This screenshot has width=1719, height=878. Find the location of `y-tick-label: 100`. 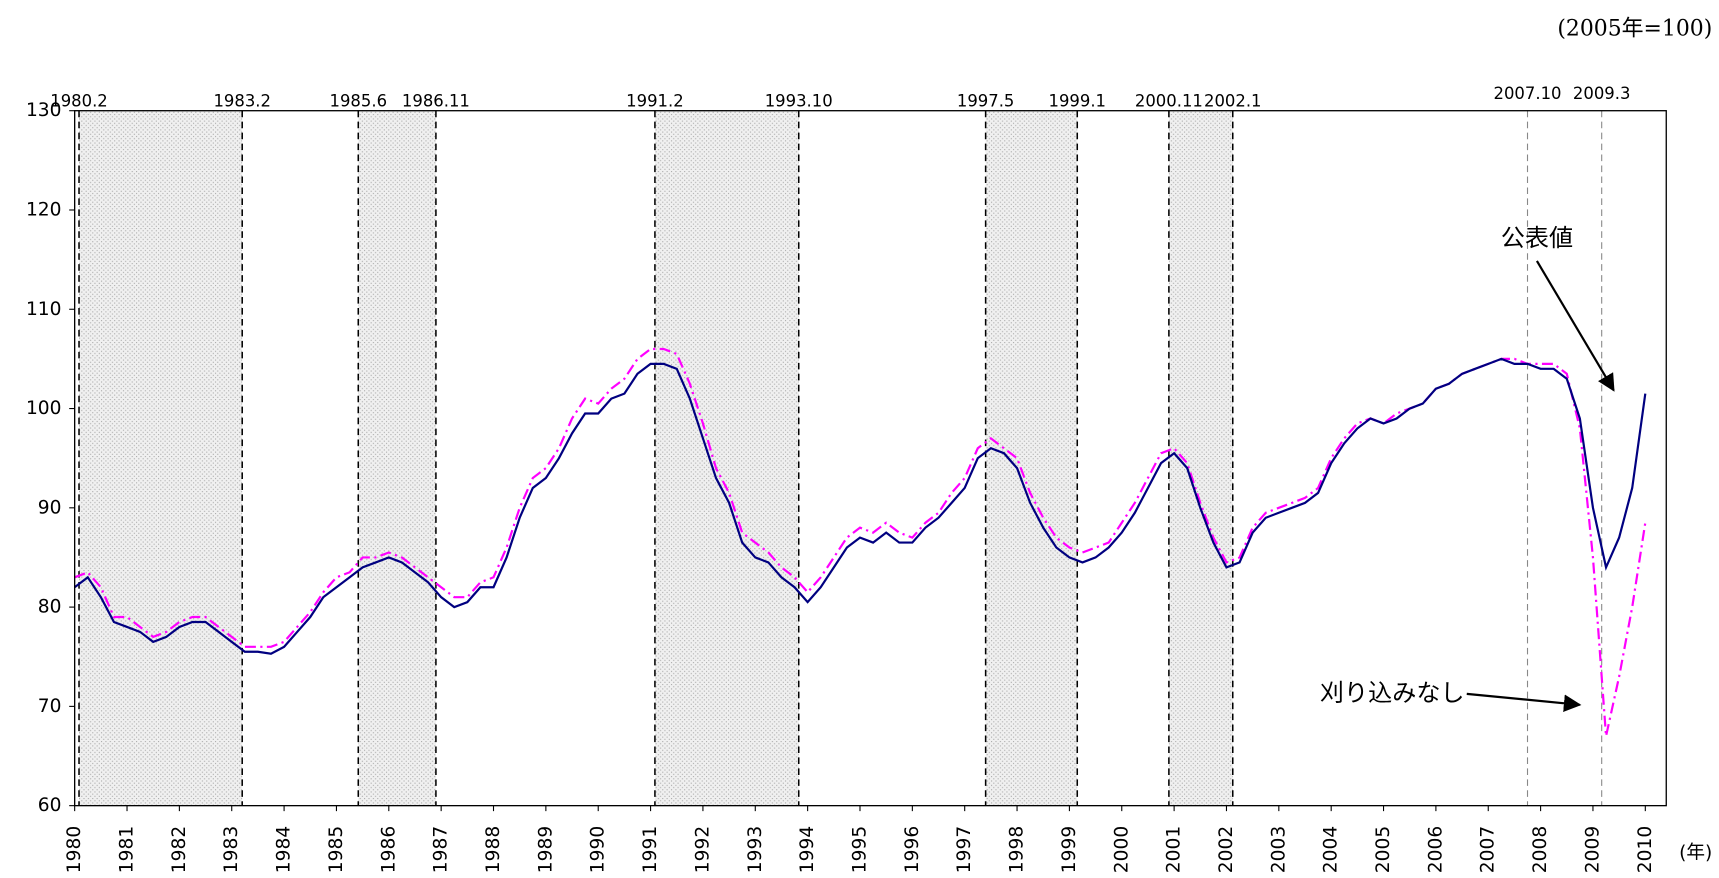

y-tick-label: 100 is located at coordinates (44, 408).